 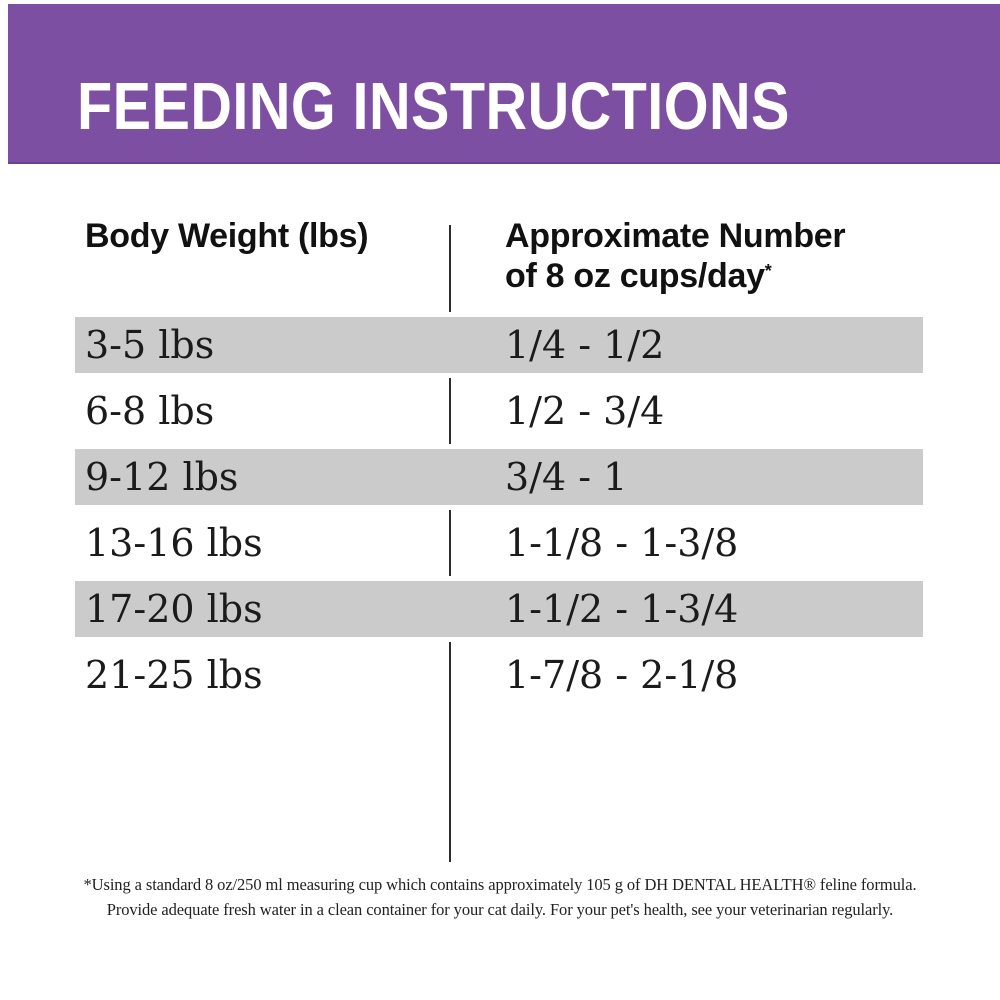 I want to click on row-cups: 1-1/2 - 1-3/4, so click(x=622, y=609).